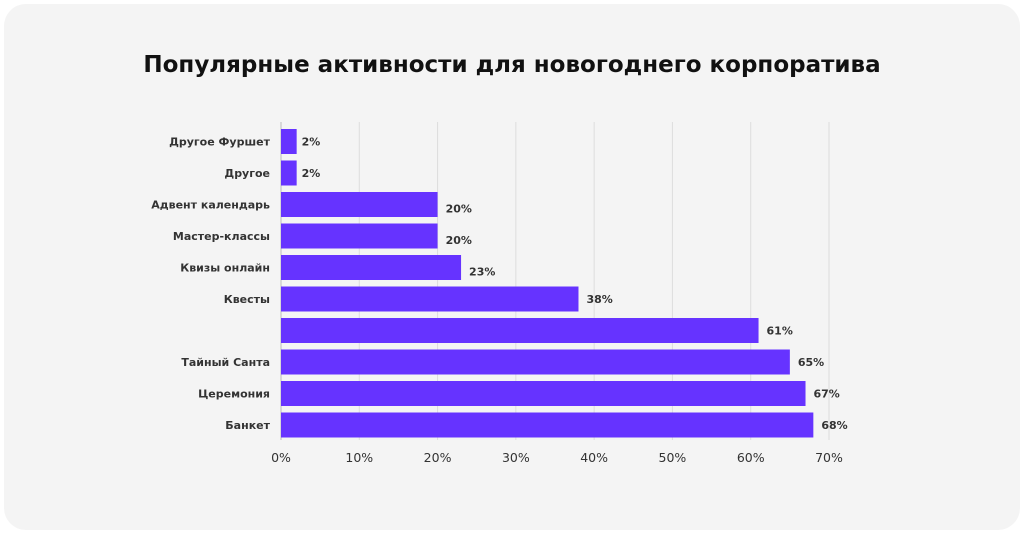  What do you see at coordinates (225, 268) in the screenshot?
I see `category-label: Квизы онлайн` at bounding box center [225, 268].